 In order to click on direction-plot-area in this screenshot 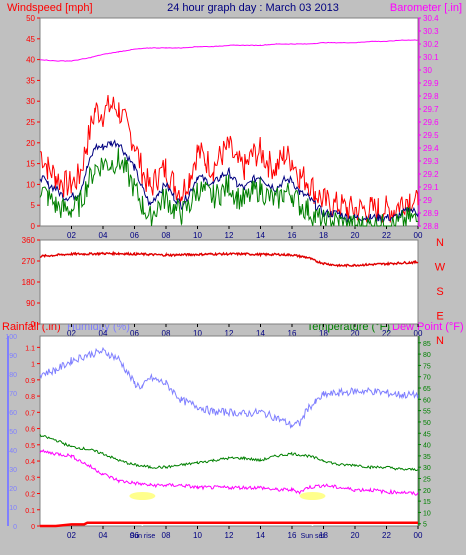, I will do `click(229, 282)`.